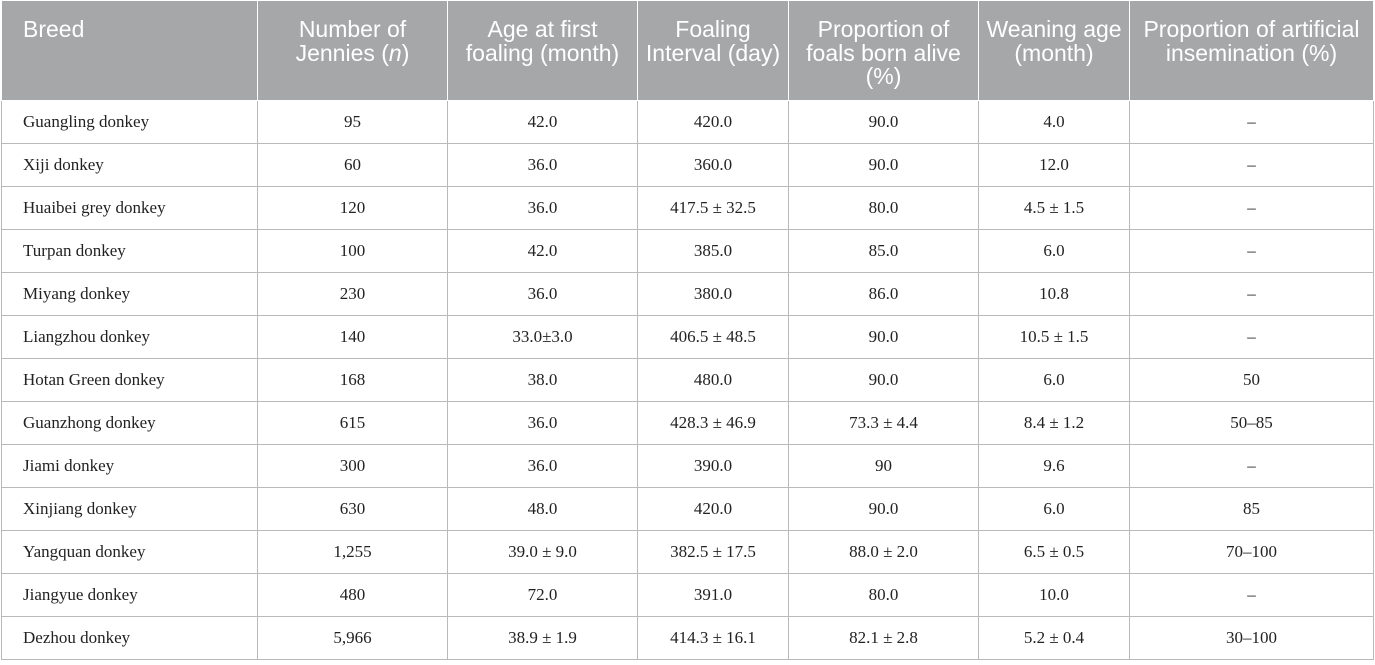 This screenshot has height=665, width=1375. I want to click on cell-foals-born-alive: 80.0, so click(883, 208).